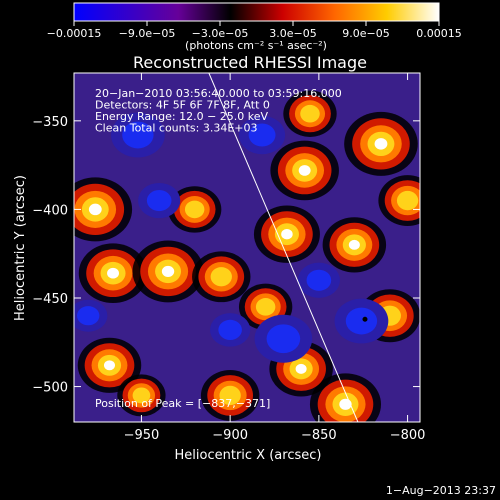 Image resolution: width=500 pixels, height=500 pixels. What do you see at coordinates (292, 33) in the screenshot?
I see `colorbar-tick-label: 3.0e−05` at bounding box center [292, 33].